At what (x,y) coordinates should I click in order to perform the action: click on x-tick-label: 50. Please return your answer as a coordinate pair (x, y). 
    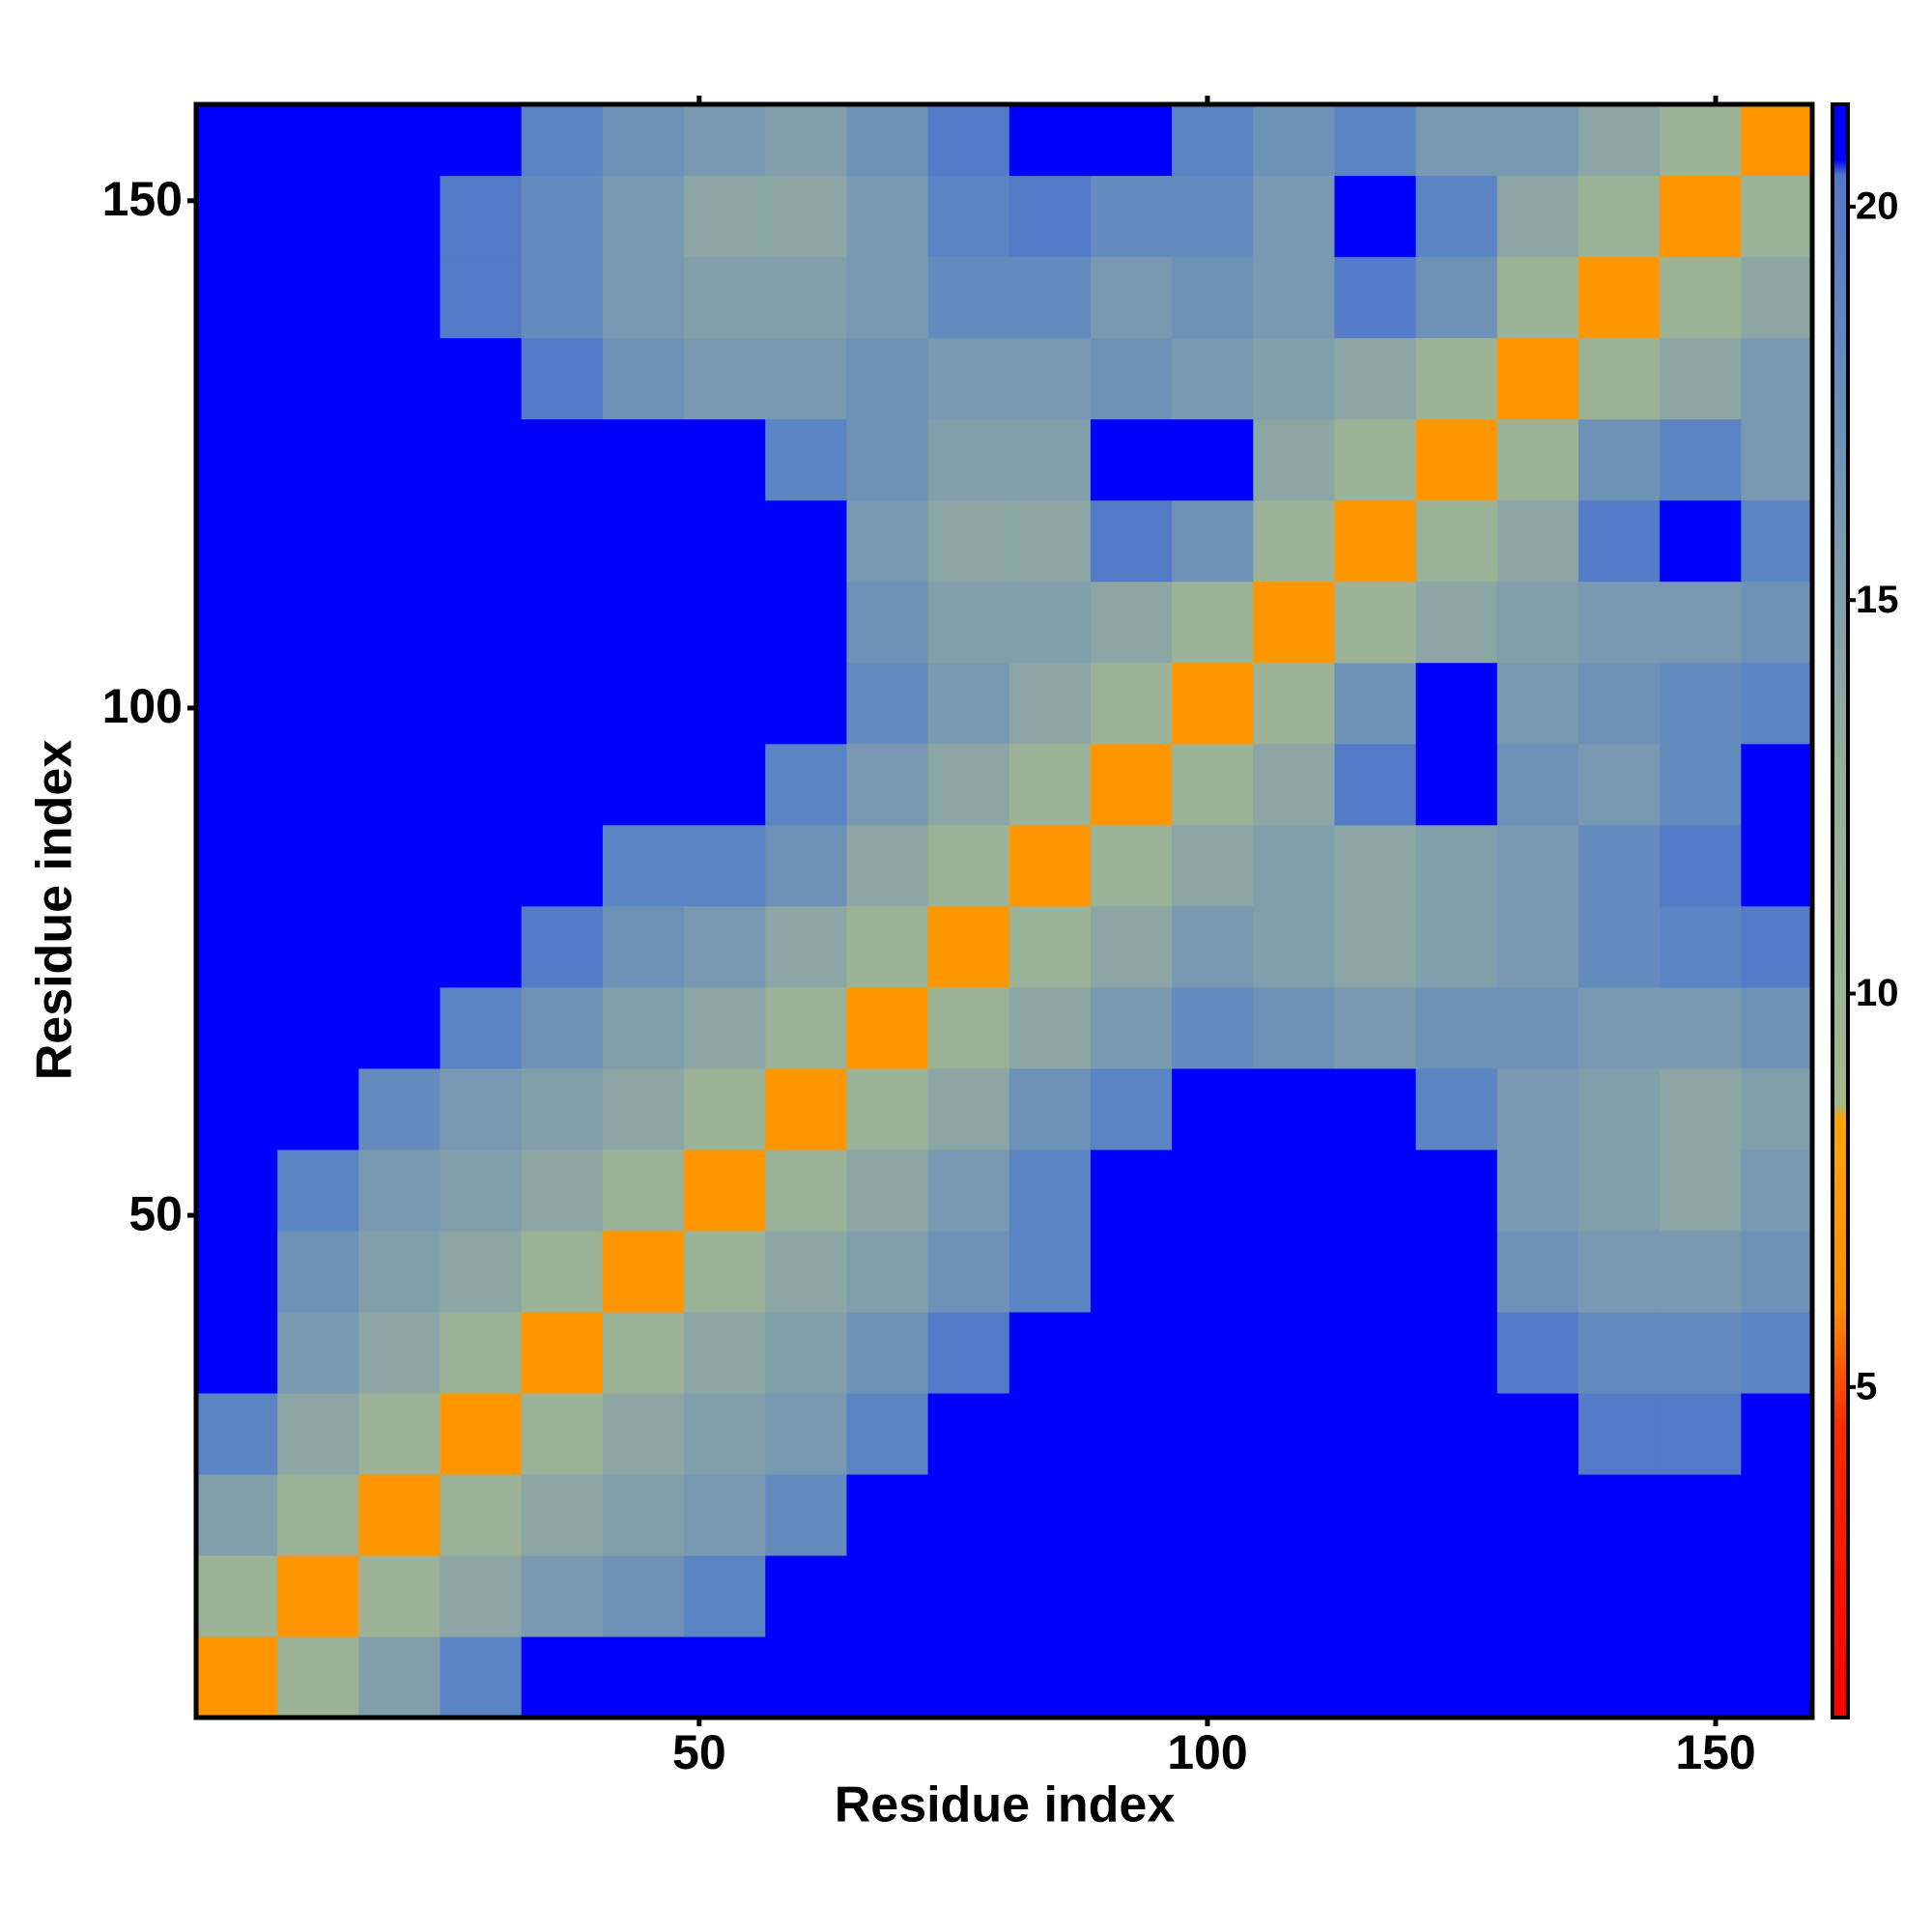
    Looking at the image, I should click on (699, 1752).